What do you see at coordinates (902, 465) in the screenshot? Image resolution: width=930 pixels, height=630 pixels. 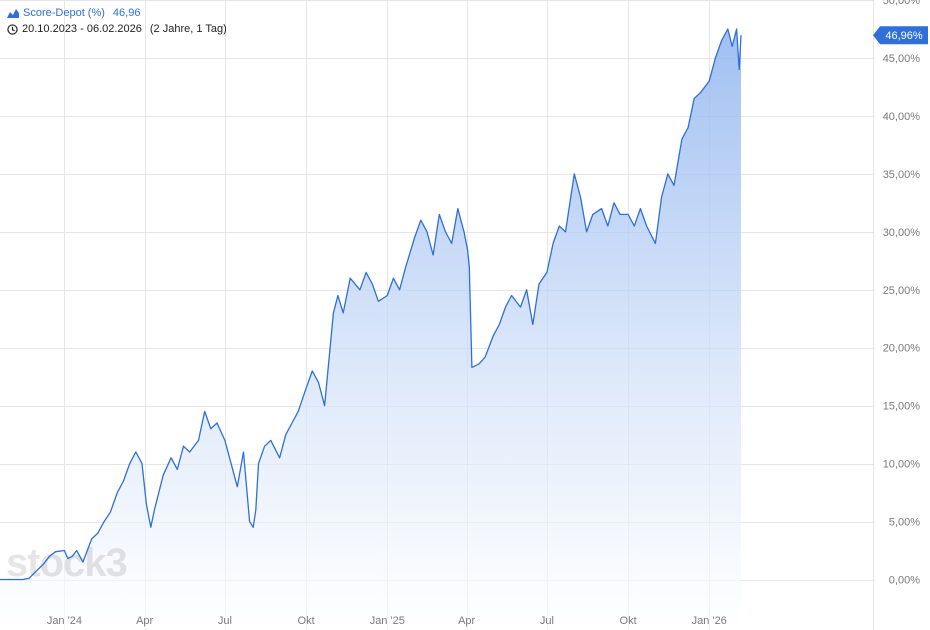 I see `y-tick-label: 10,00%` at bounding box center [902, 465].